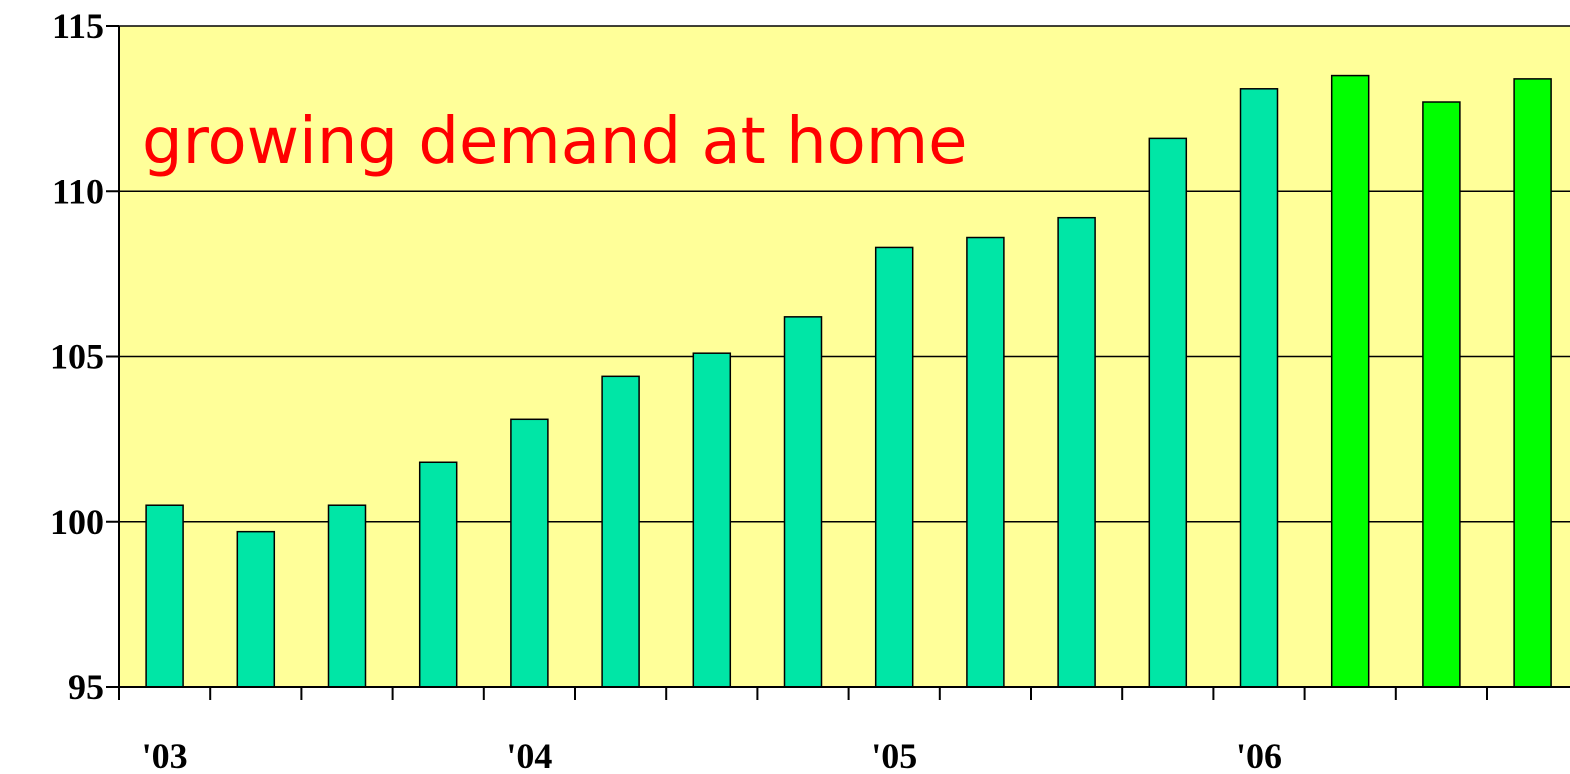 The height and width of the screenshot is (774, 1570). What do you see at coordinates (78, 191) in the screenshot?
I see `y-tick-label-110: 110` at bounding box center [78, 191].